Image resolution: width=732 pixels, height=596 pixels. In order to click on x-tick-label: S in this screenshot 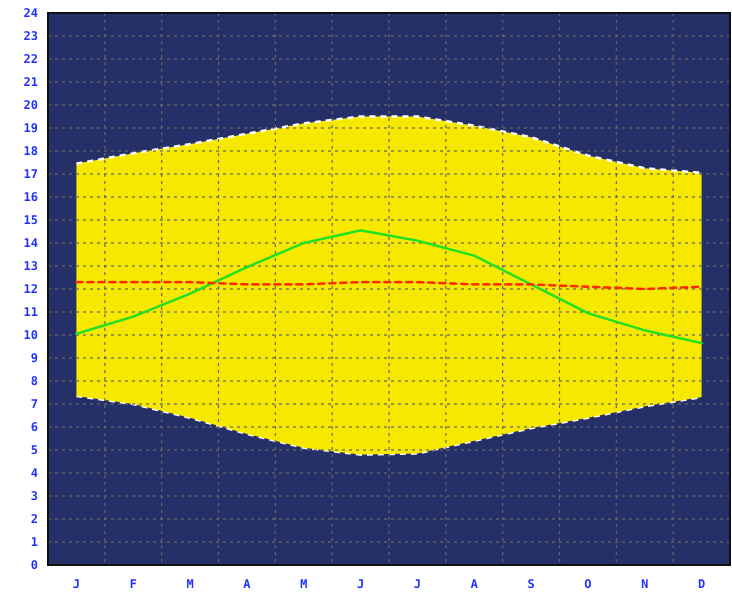, I will do `click(531, 584)`.